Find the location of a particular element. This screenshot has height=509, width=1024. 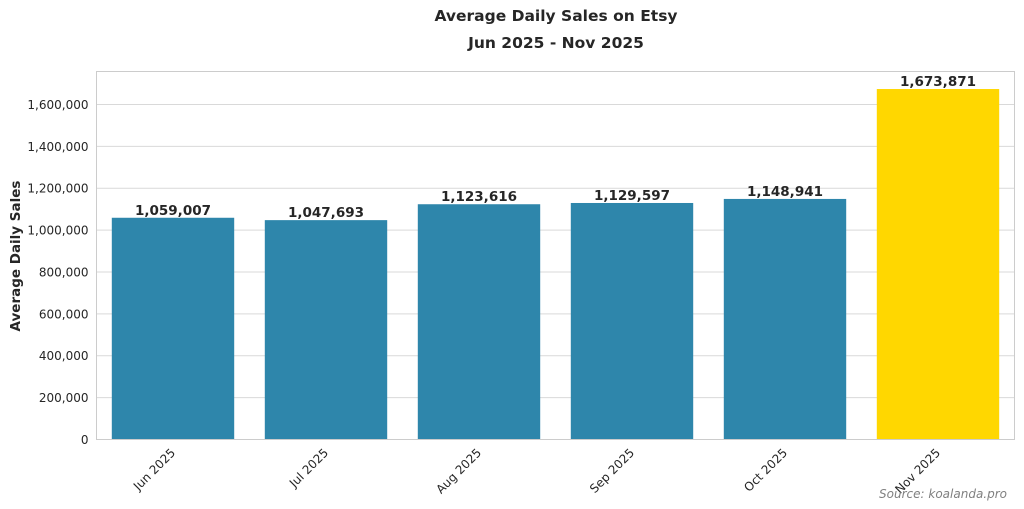

data-label: 1,129,597 is located at coordinates (632, 196).